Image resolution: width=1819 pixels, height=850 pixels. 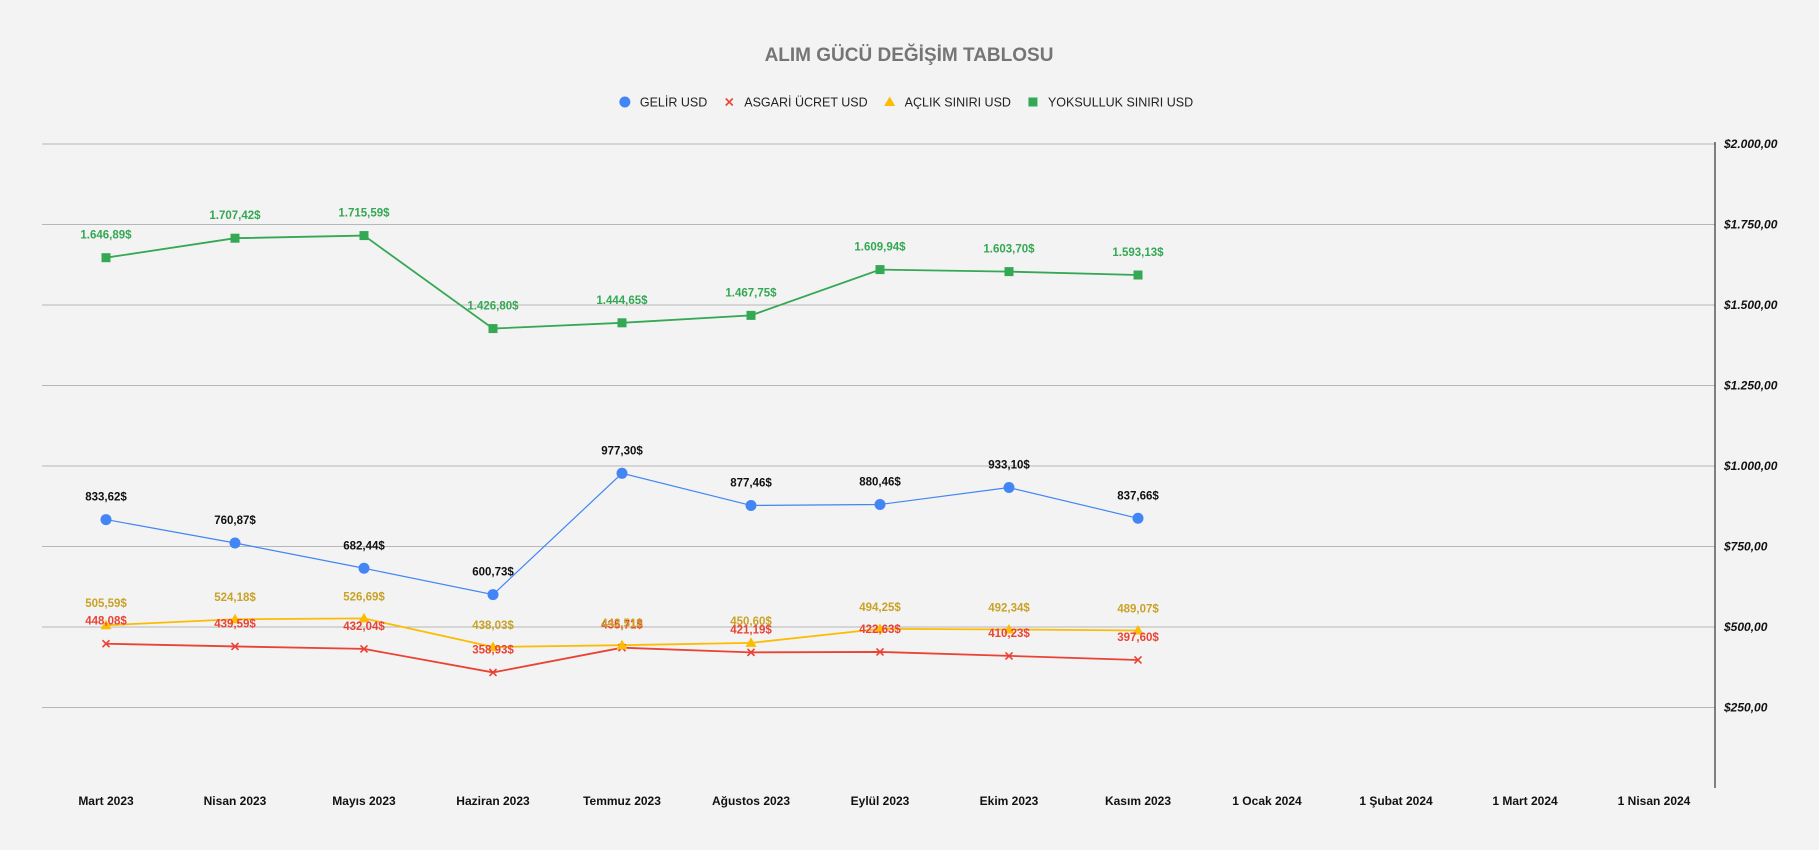 I want to click on legend-marker-gelir-usd, so click(x=625, y=102).